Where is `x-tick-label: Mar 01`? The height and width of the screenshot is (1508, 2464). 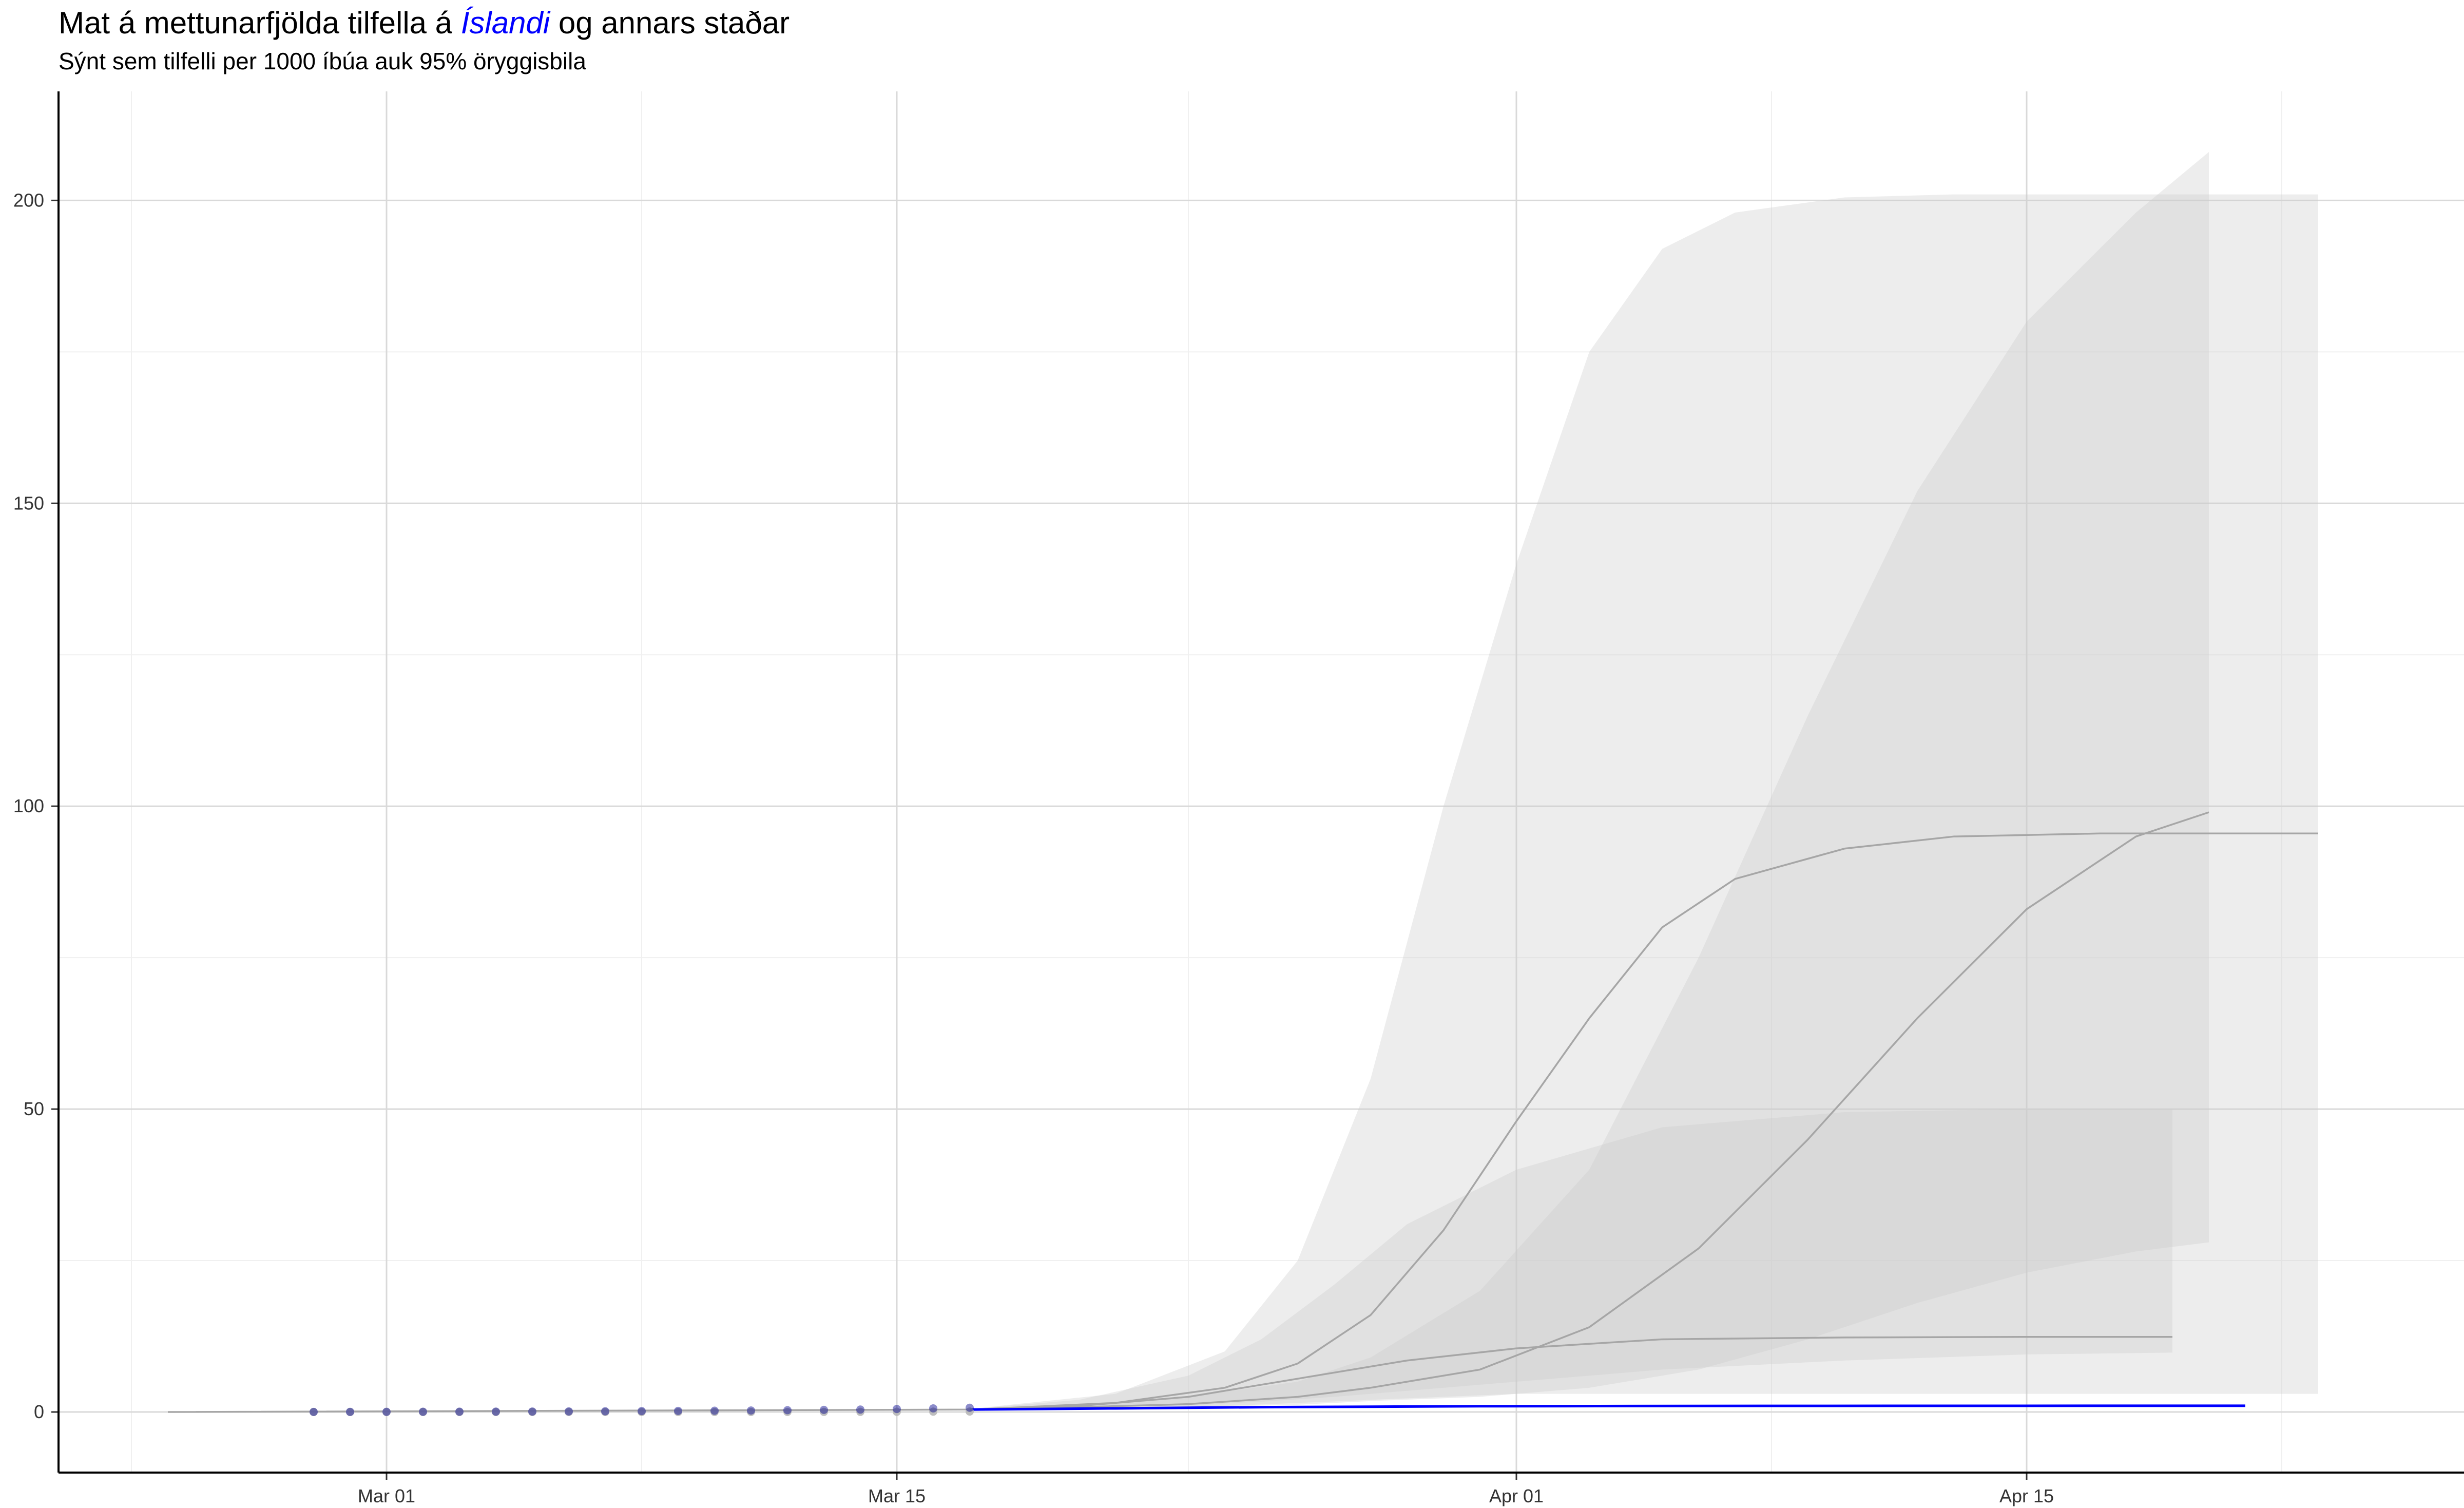 x-tick-label: Mar 01 is located at coordinates (386, 1496).